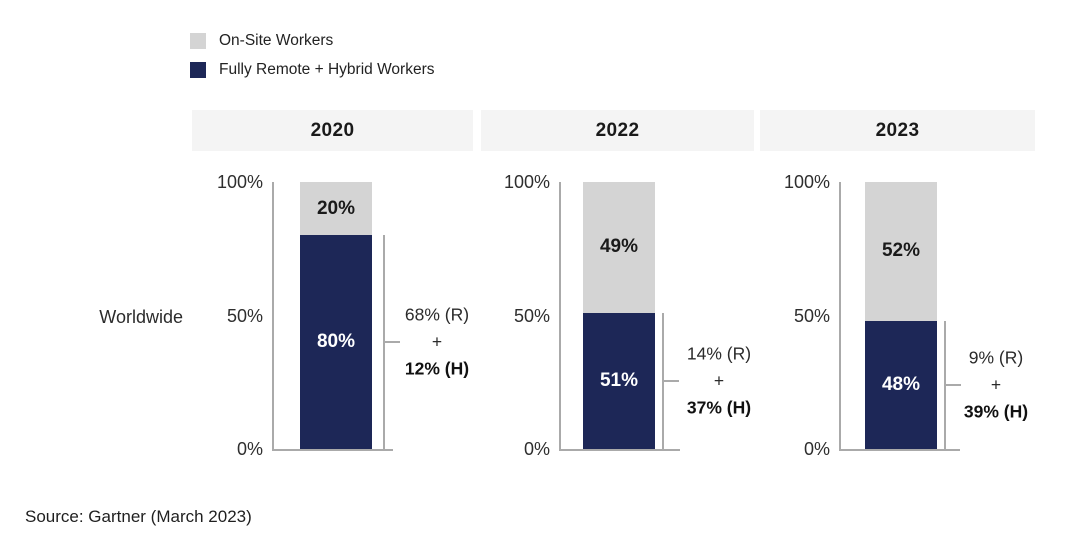 This screenshot has height=543, width=1080. I want to click on bar-segment-onsite: 20%, so click(336, 209).